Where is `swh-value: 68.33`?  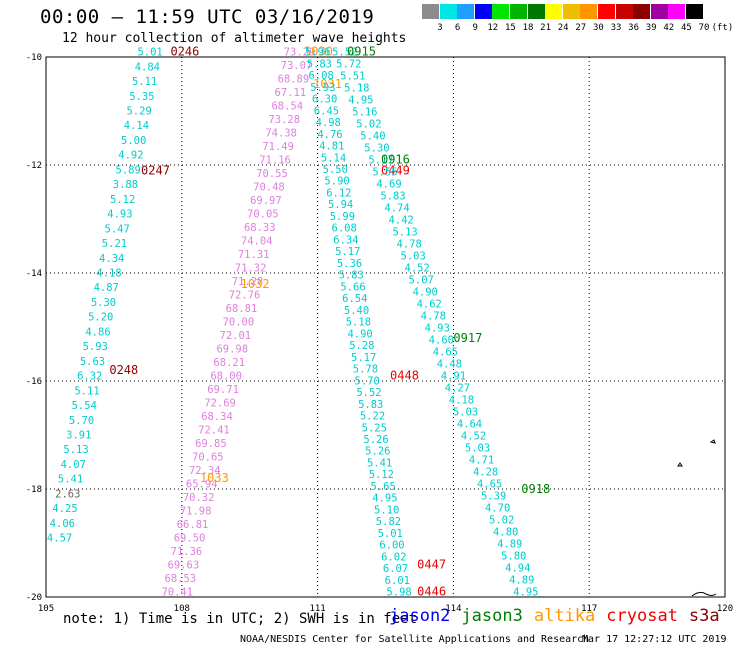
swh-value: 68.33 is located at coordinates (260, 228).